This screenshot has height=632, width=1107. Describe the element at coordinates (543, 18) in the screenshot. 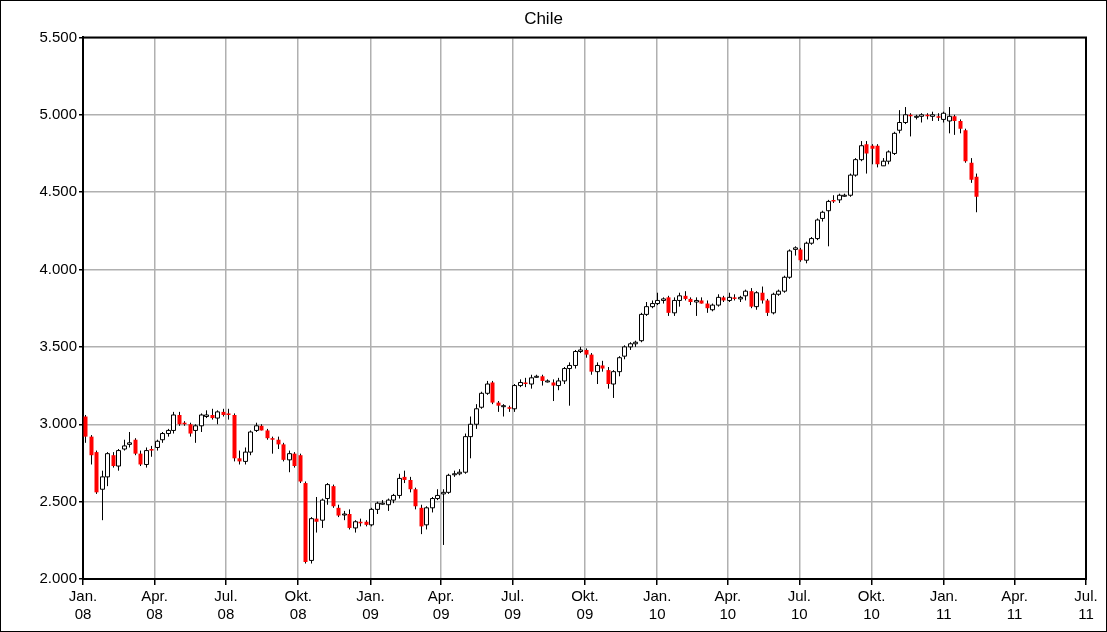

I see `chart-title: Chile` at that location.